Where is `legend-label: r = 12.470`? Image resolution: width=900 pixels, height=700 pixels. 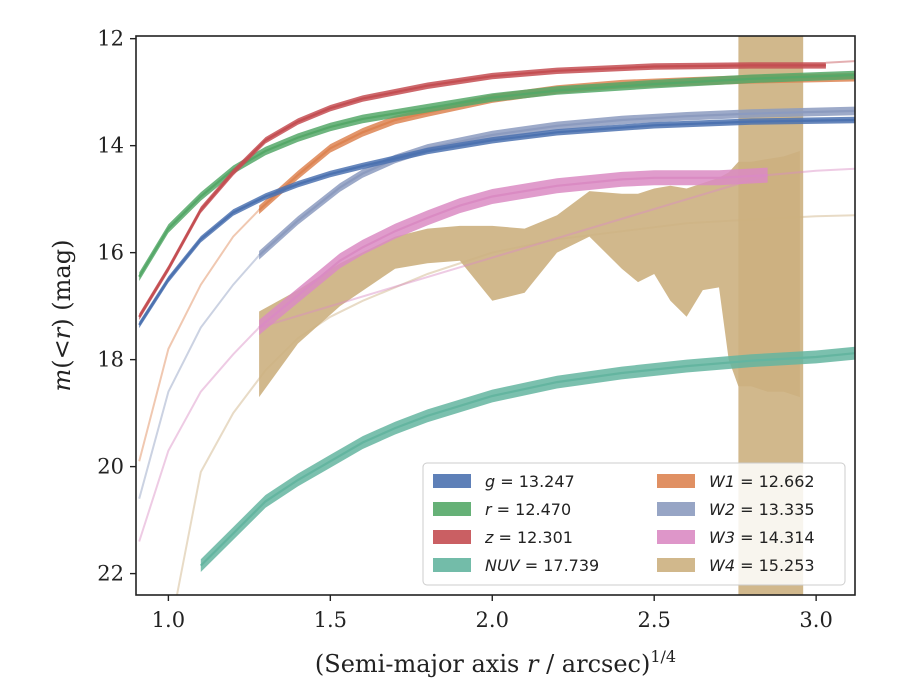 legend-label: r = 12.470 is located at coordinates (528, 509).